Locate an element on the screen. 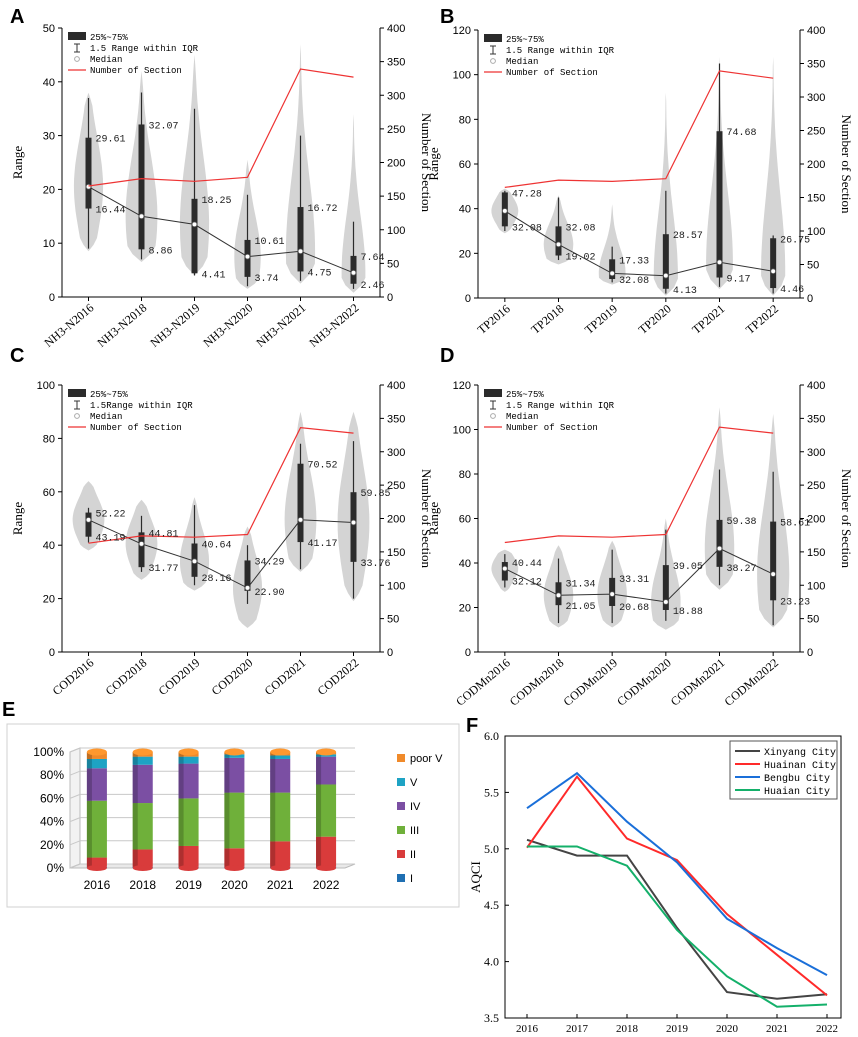  x-tick-label: 2017 is located at coordinates (577, 1029).